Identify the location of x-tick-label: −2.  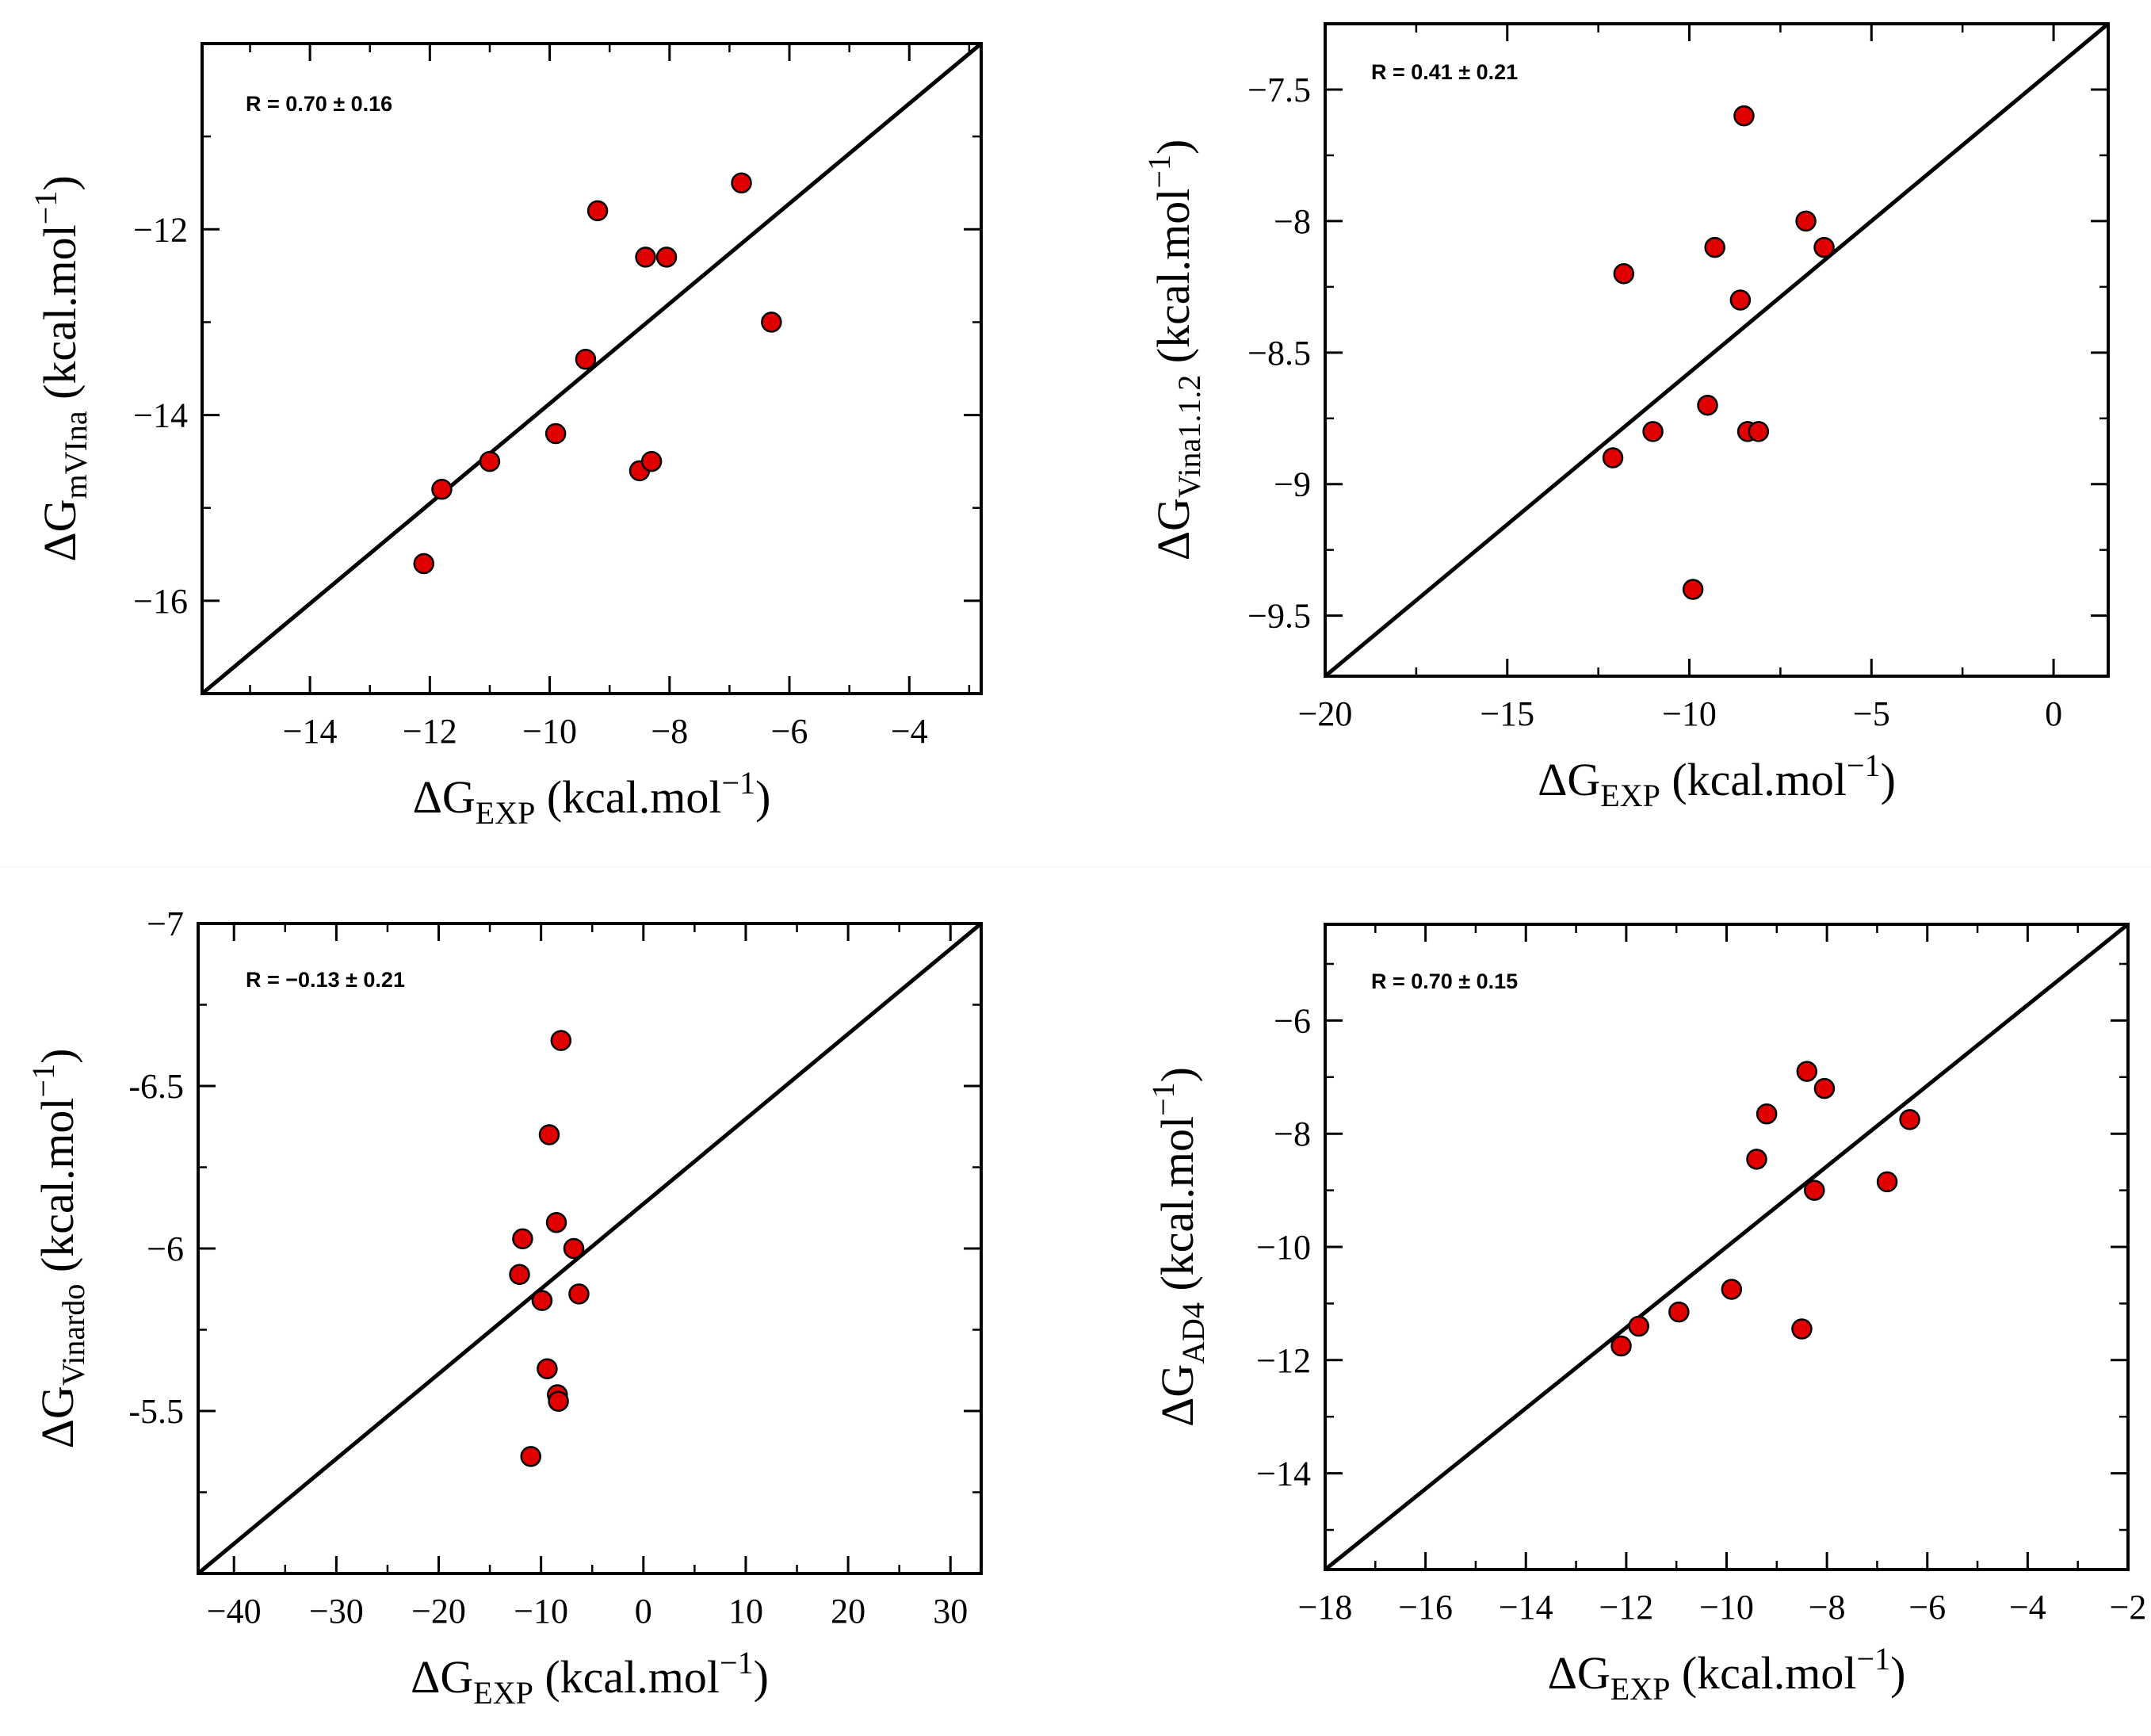
(2128, 1607).